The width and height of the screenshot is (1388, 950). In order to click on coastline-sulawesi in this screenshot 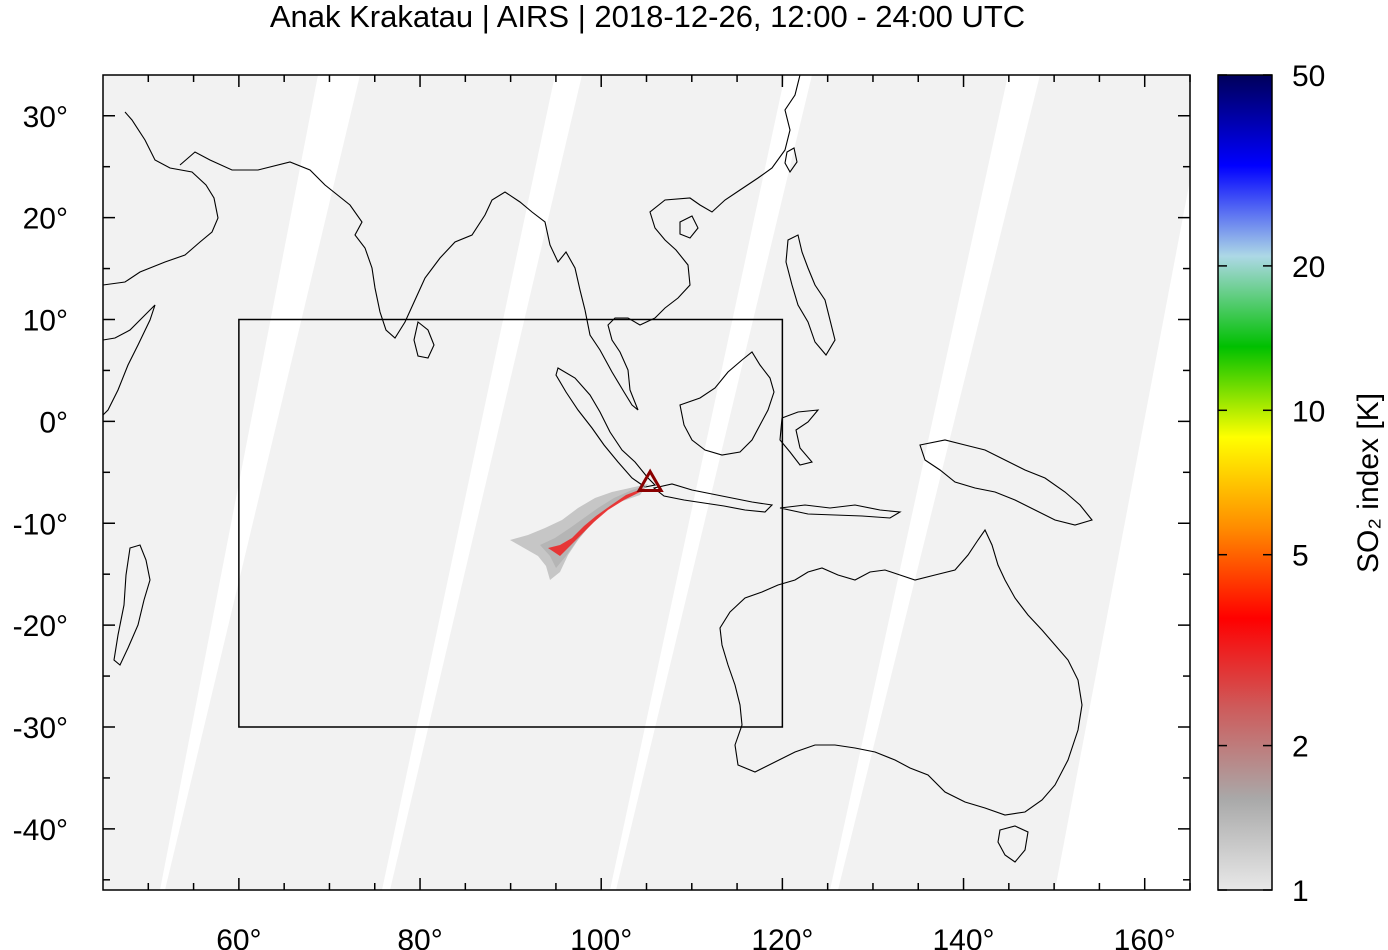, I will do `click(799, 437)`.